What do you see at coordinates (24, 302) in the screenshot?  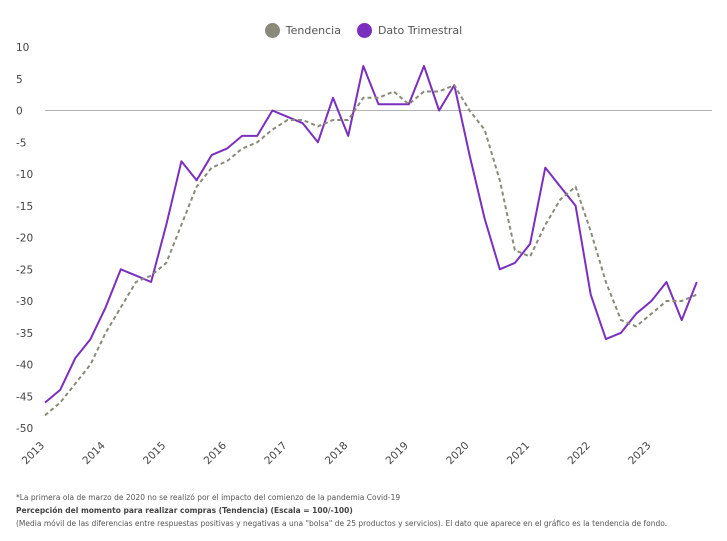 I see `y-tick-label: -30` at bounding box center [24, 302].